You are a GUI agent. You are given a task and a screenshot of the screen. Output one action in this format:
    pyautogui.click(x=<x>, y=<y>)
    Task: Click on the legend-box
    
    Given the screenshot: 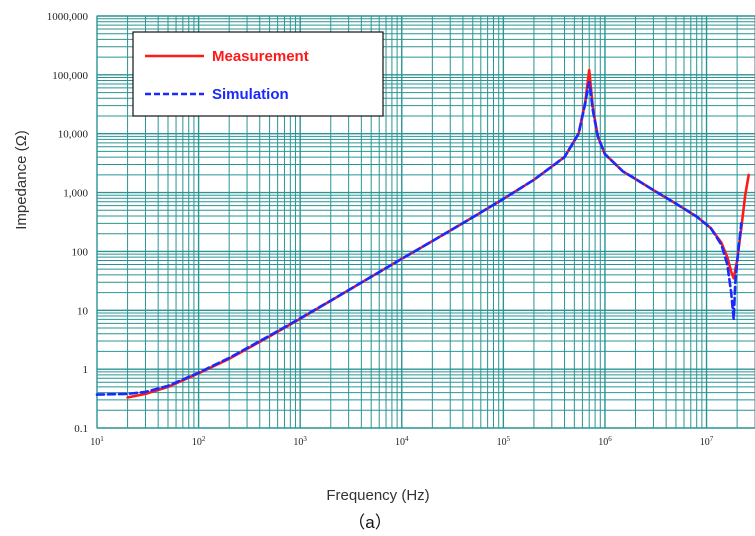 What is the action you would take?
    pyautogui.click(x=258, y=74)
    